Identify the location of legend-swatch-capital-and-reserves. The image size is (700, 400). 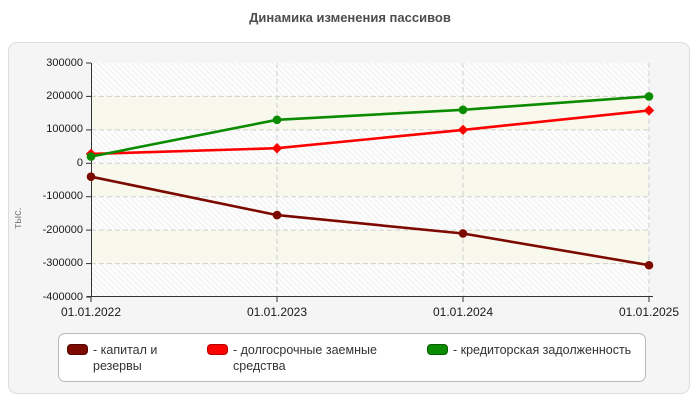
(77, 349).